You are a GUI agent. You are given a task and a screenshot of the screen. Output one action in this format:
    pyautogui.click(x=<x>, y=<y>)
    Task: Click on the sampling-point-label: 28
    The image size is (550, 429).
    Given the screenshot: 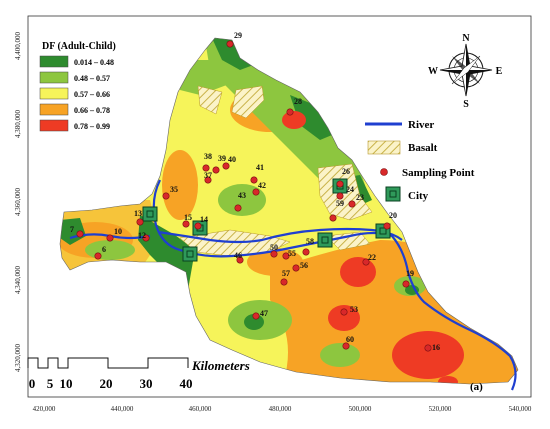 What is the action you would take?
    pyautogui.click(x=298, y=101)
    